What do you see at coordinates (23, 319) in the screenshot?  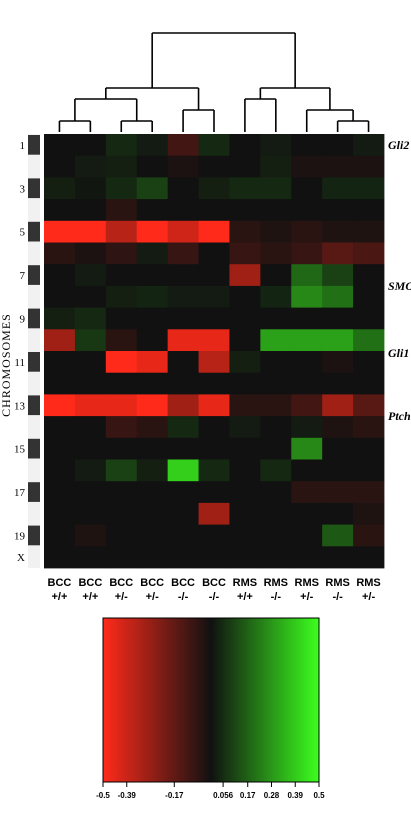 I see `chromosome-label: 9` at bounding box center [23, 319].